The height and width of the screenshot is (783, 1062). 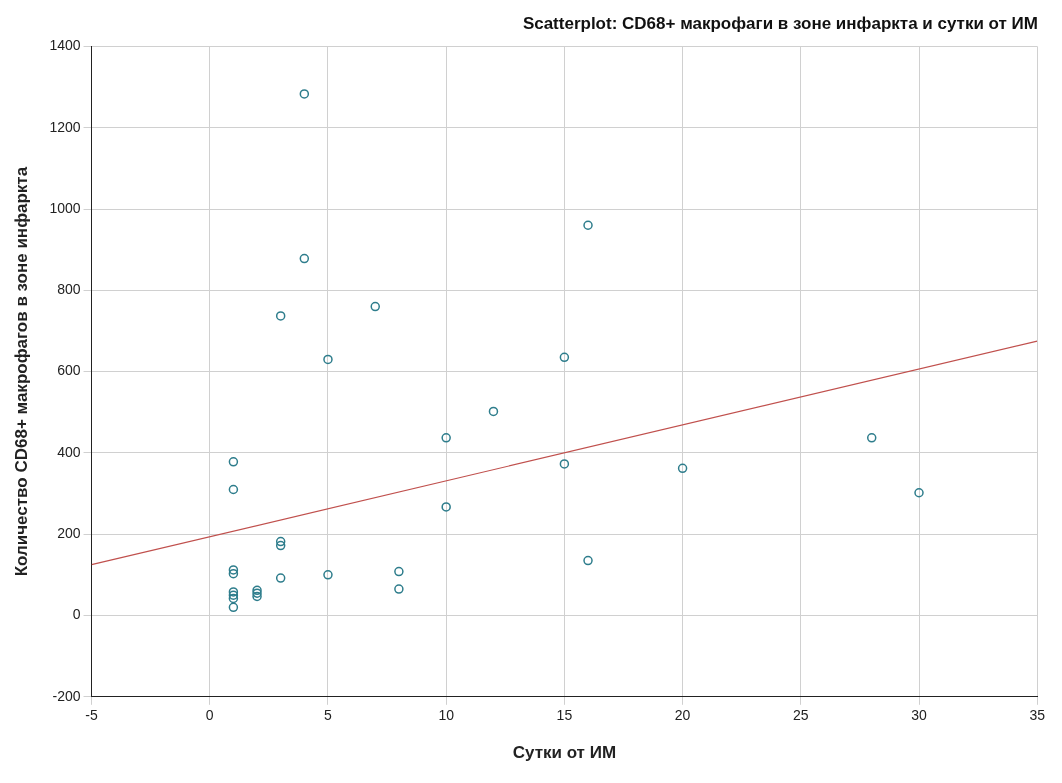 I want to click on x-axis-title: Сутки от ИМ, so click(x=564, y=753).